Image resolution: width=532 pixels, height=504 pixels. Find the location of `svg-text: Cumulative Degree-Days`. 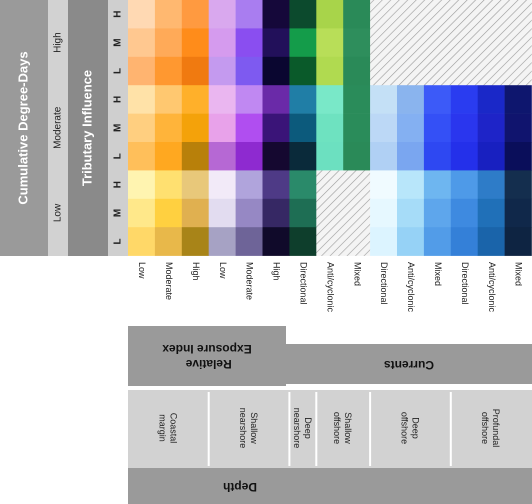

svg-text: Cumulative Degree-Days is located at coordinates (22, 127).